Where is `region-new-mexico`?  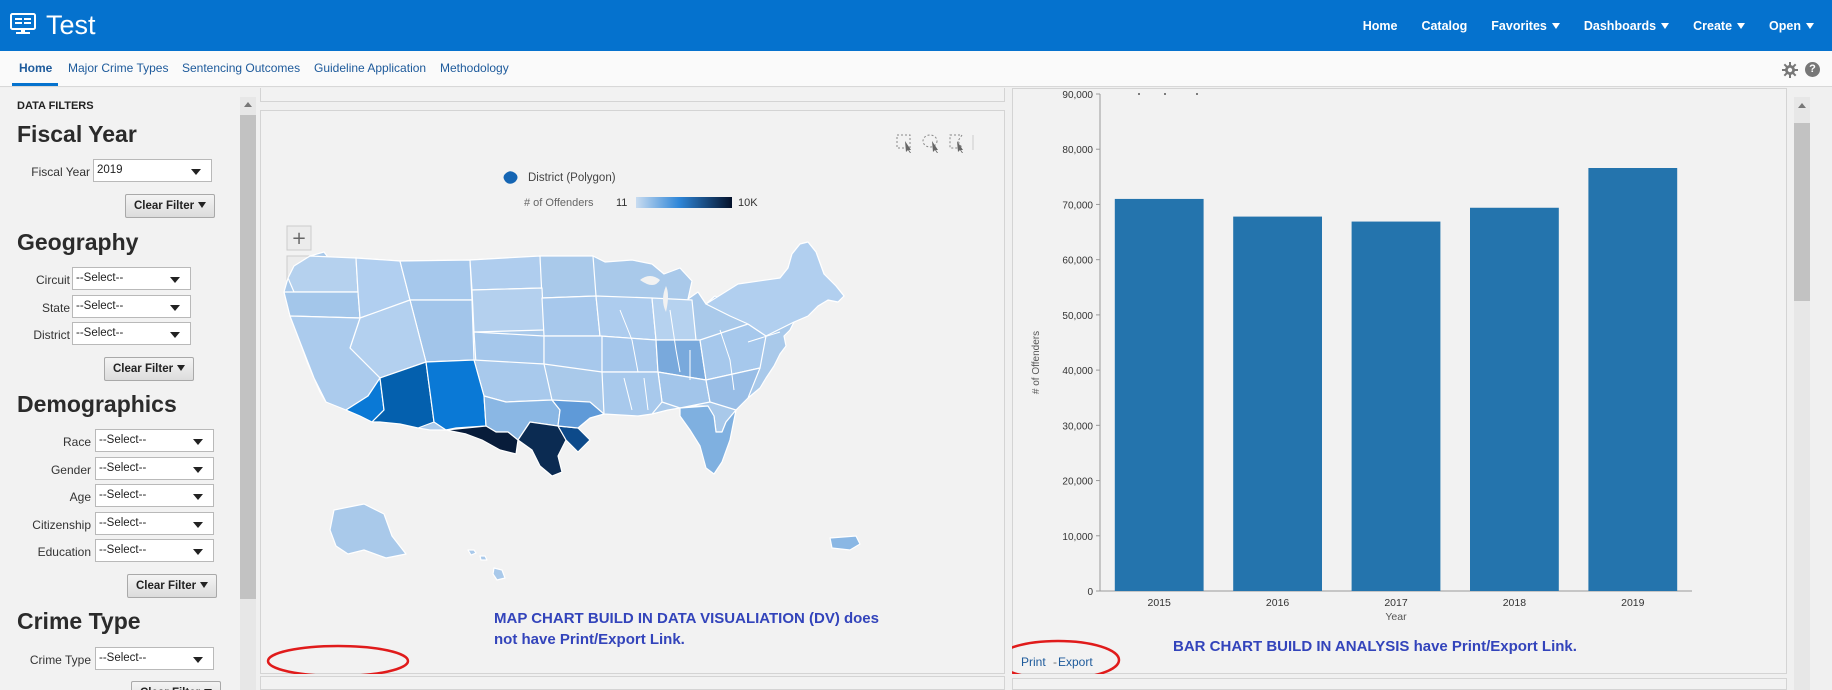 region-new-mexico is located at coordinates (456, 395).